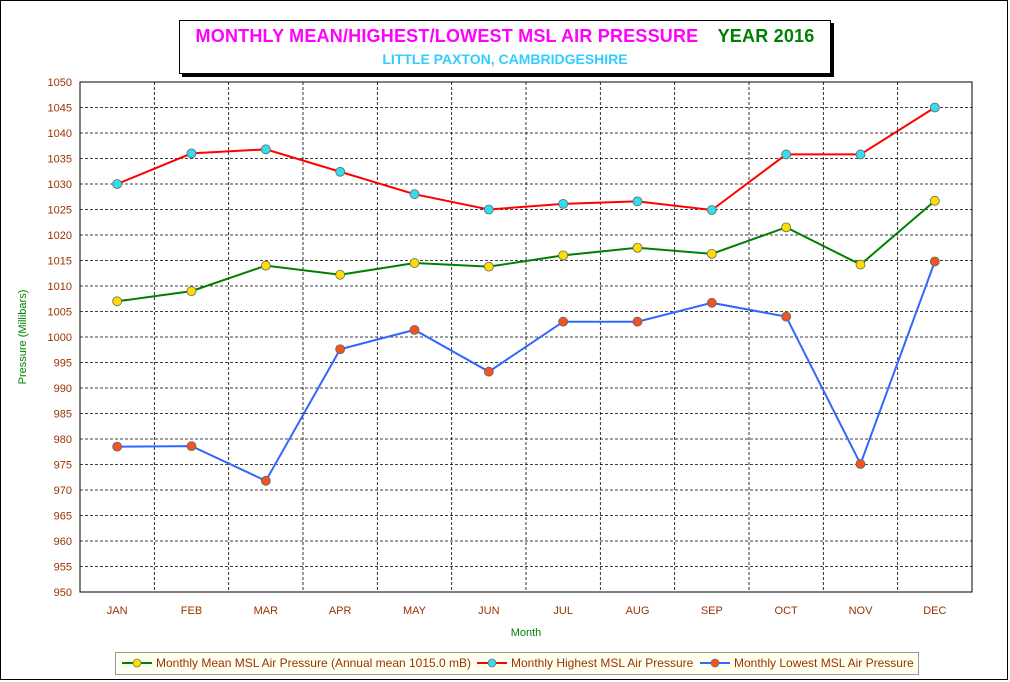 The height and width of the screenshot is (682, 1010). What do you see at coordinates (602, 663) in the screenshot?
I see `legend-label-high: Monthly Highest MSL Air Pressure` at bounding box center [602, 663].